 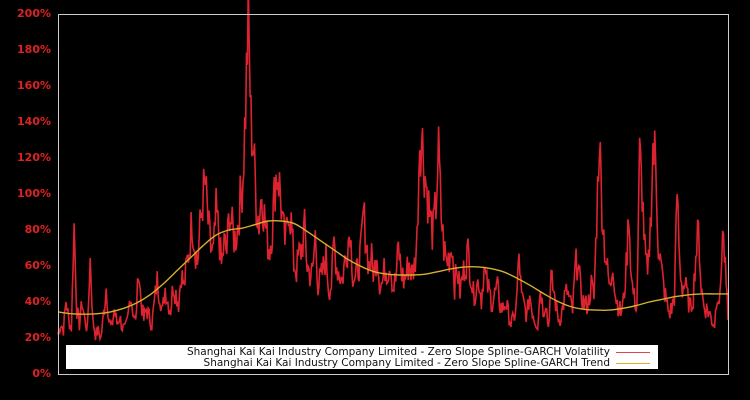 I want to click on y-tick-label: 140%, so click(x=34, y=121).